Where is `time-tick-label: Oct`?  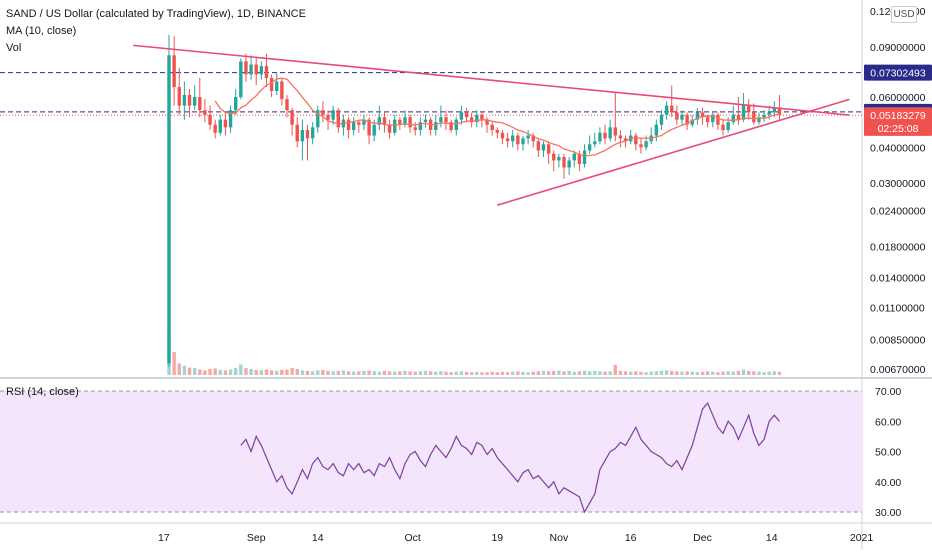
time-tick-label: Oct is located at coordinates (413, 538).